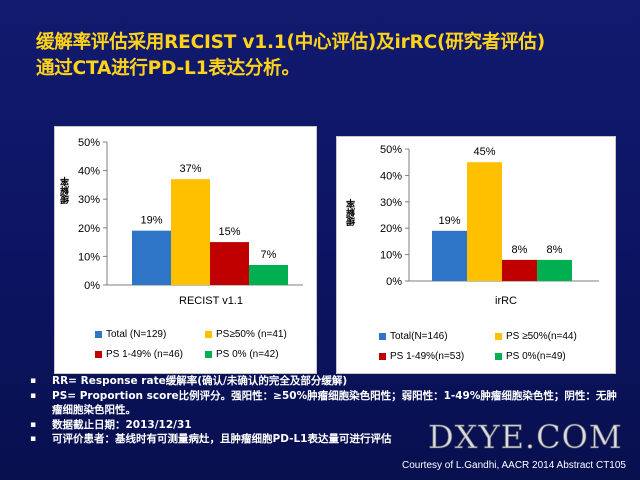 Image resolution: width=640 pixels, height=480 pixels. Describe the element at coordinates (536, 356) in the screenshot. I see `legend-label: PS 0%(n=49)` at that location.